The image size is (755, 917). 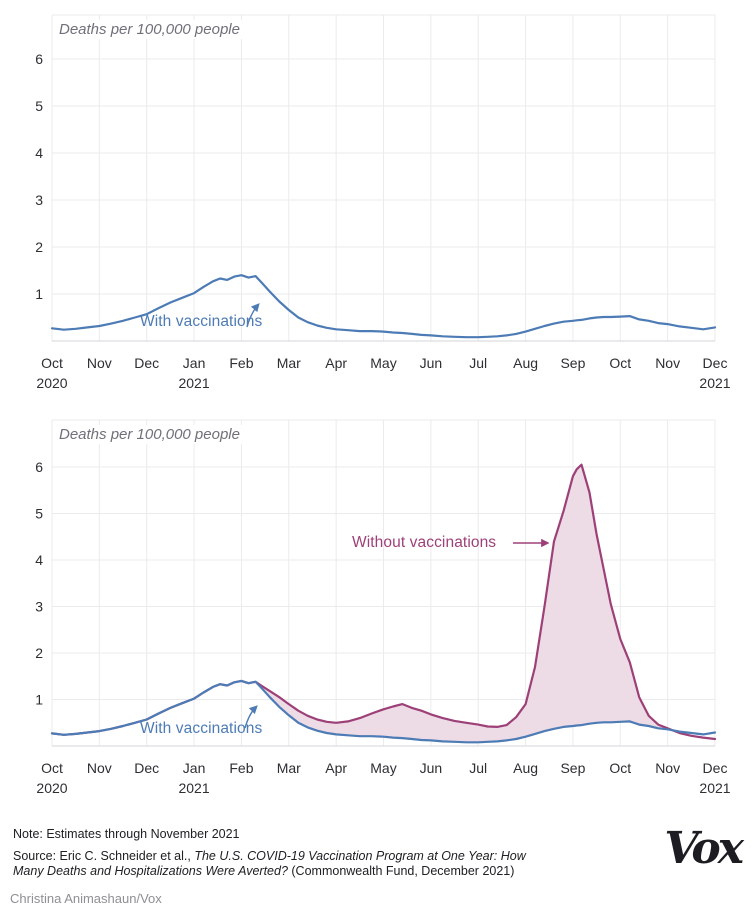 I want to click on note-text: Note: Estimates through November 2021, so click(x=126, y=834).